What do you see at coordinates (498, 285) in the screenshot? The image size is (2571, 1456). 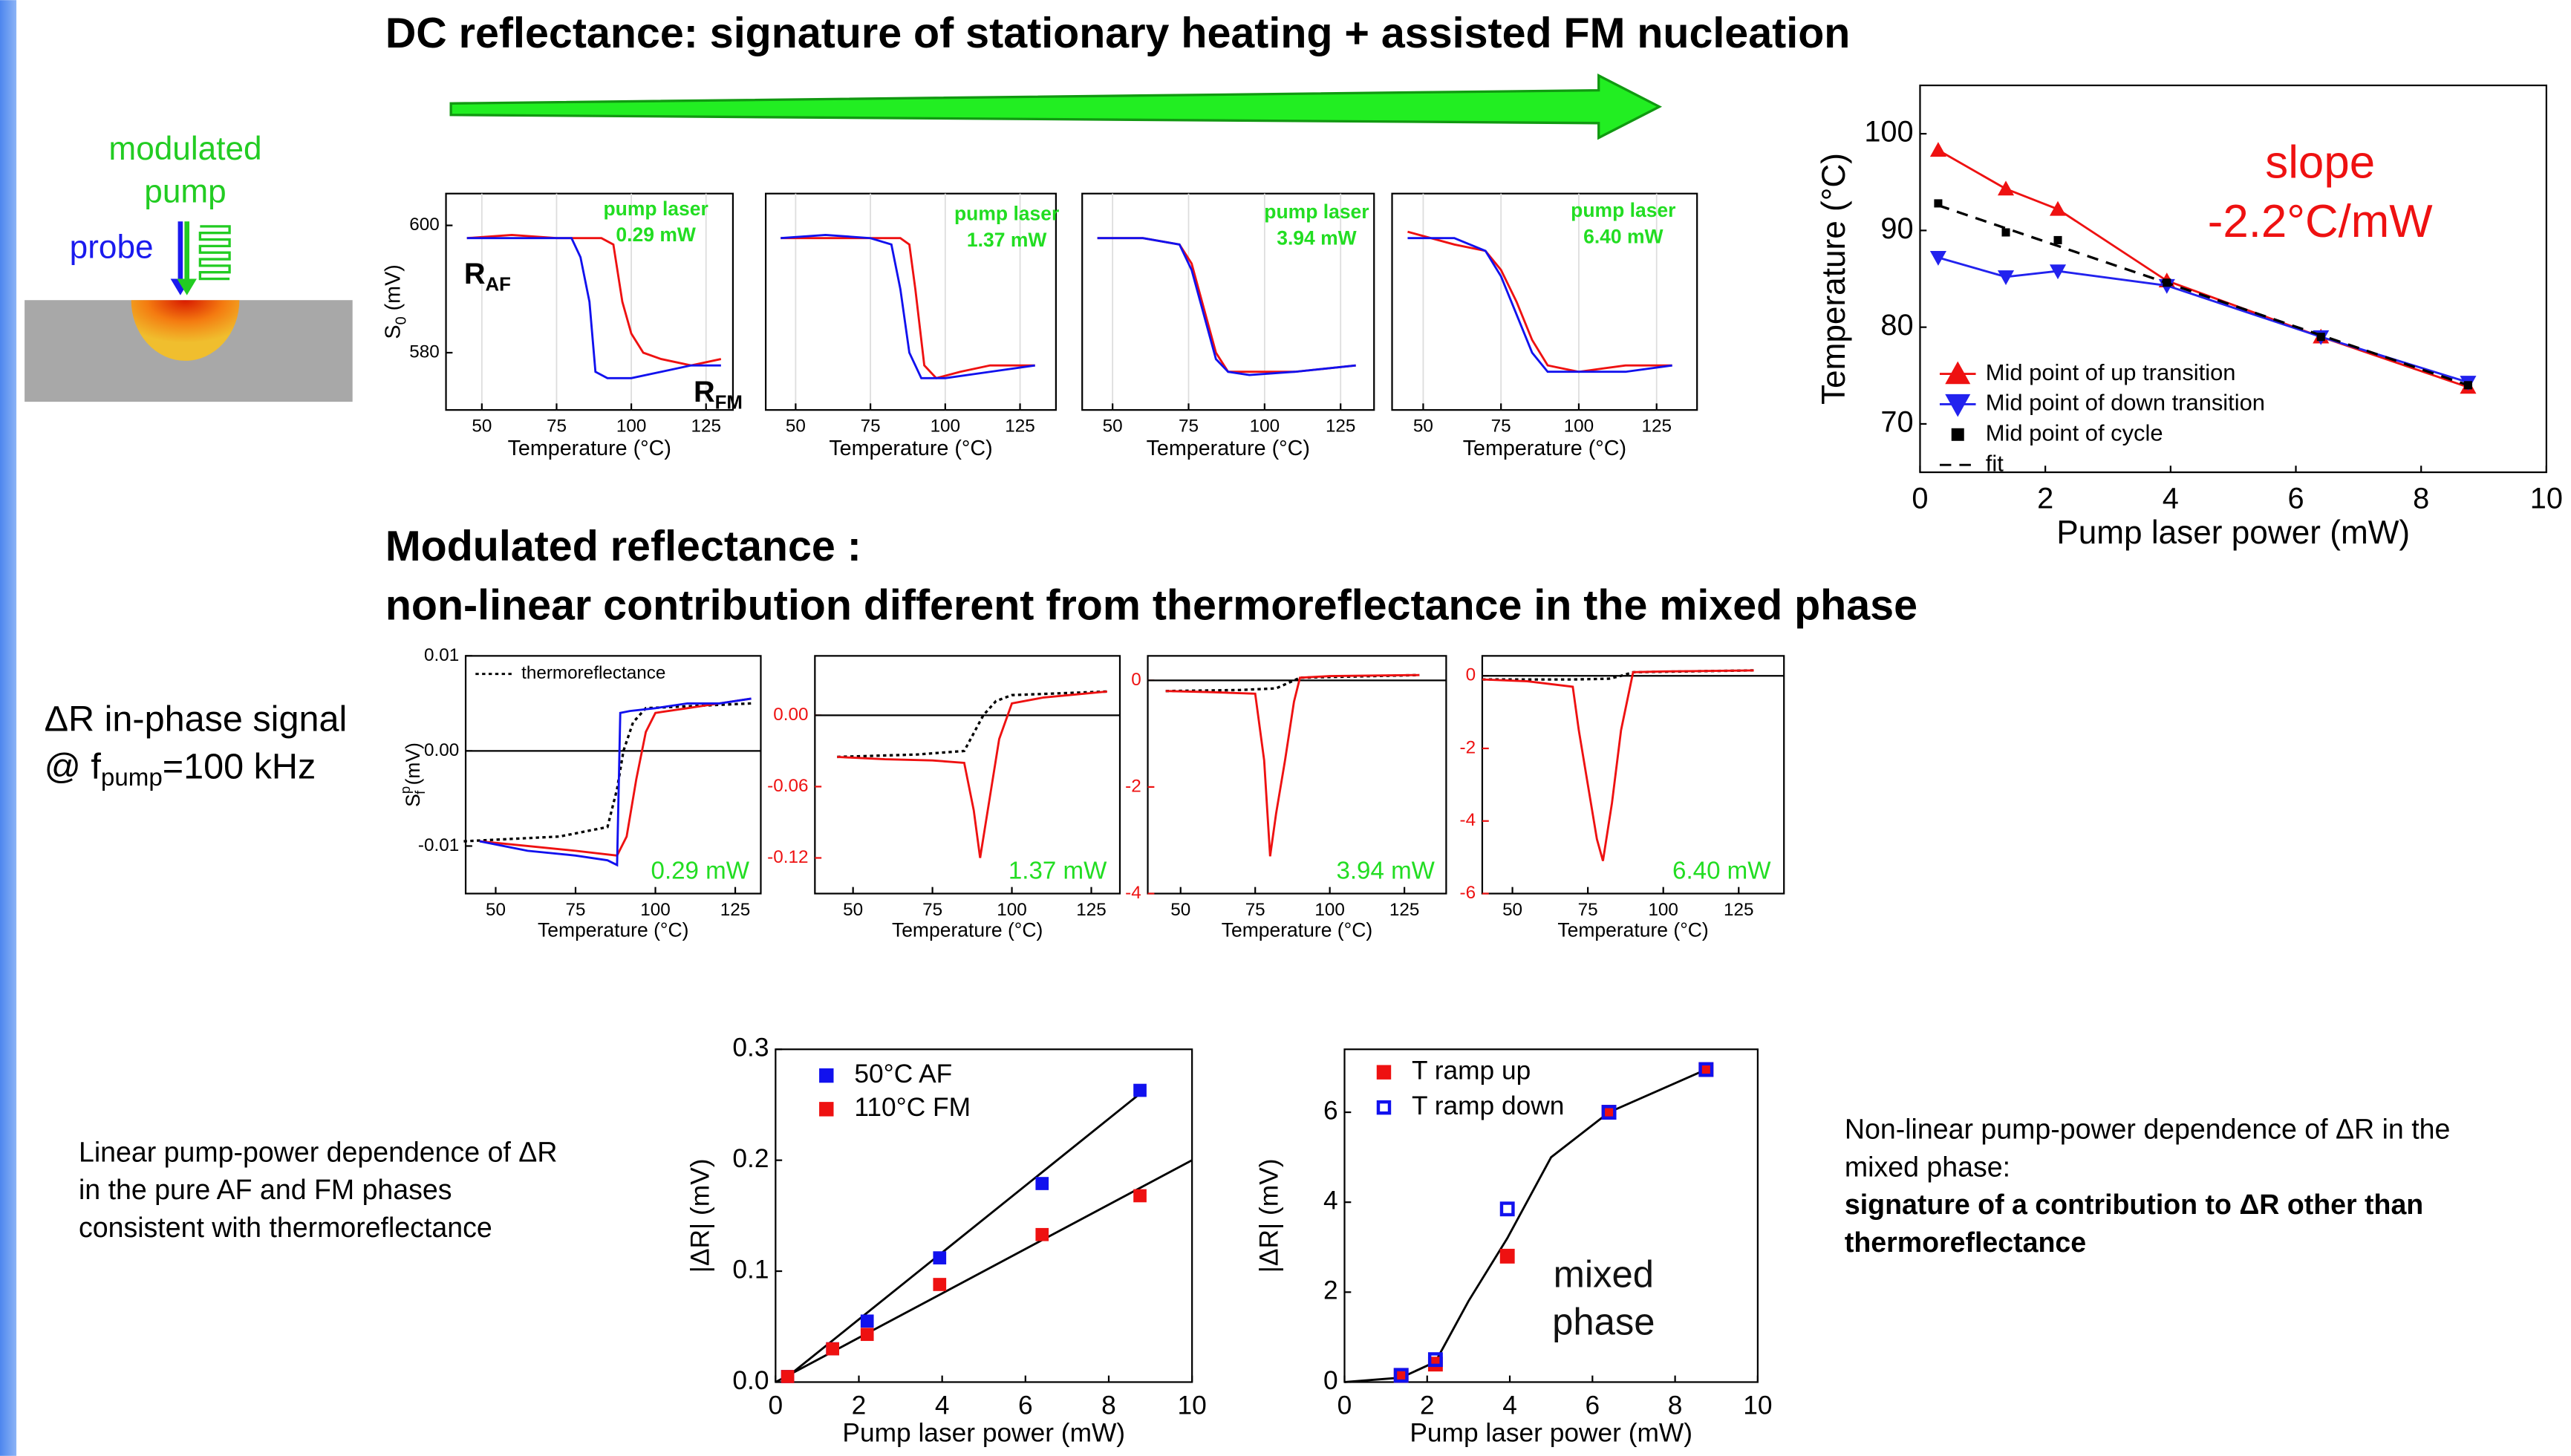 I see `subscript: AF` at bounding box center [498, 285].